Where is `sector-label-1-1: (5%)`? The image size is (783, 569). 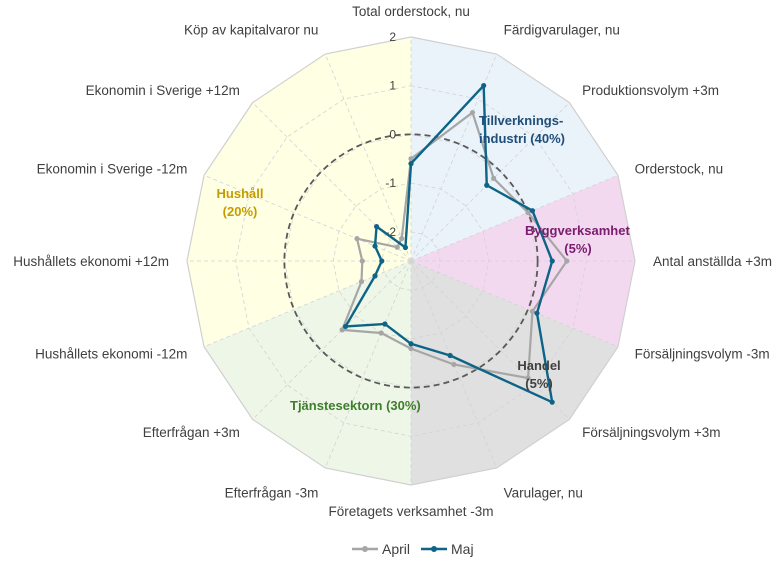 sector-label-1-1: (5%) is located at coordinates (577, 248).